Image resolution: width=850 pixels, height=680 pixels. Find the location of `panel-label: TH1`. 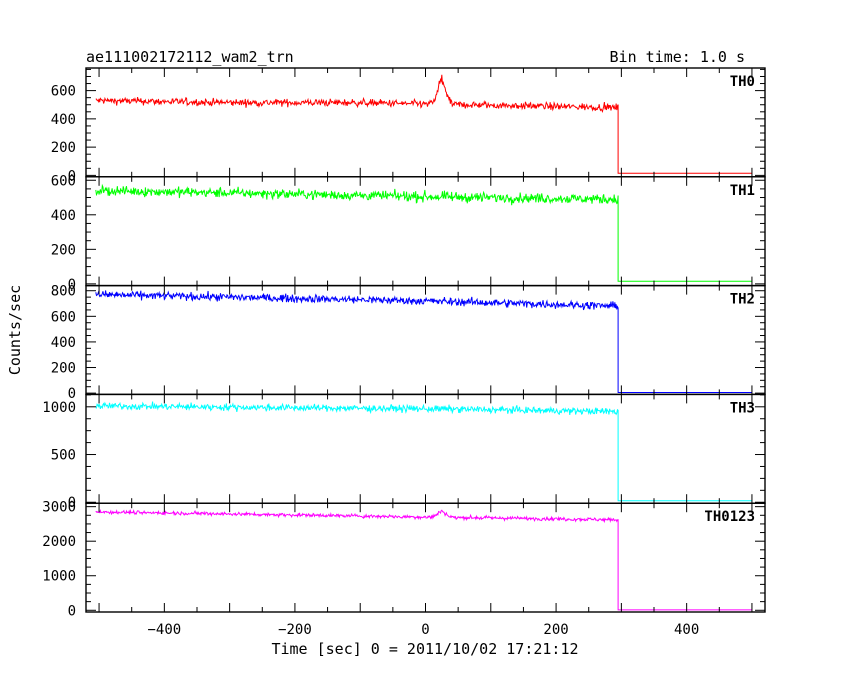

panel-label: TH1 is located at coordinates (742, 191).